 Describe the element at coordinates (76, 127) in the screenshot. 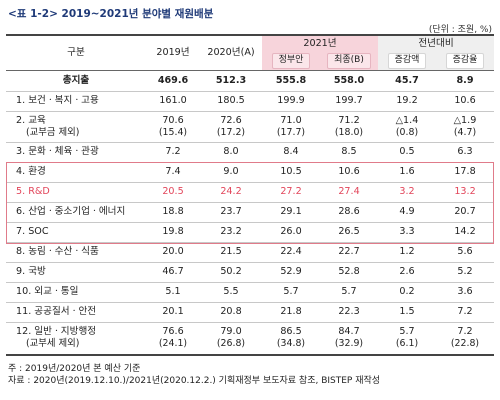

I see `row-label: 2. 교육 (교부금 제외)` at that location.